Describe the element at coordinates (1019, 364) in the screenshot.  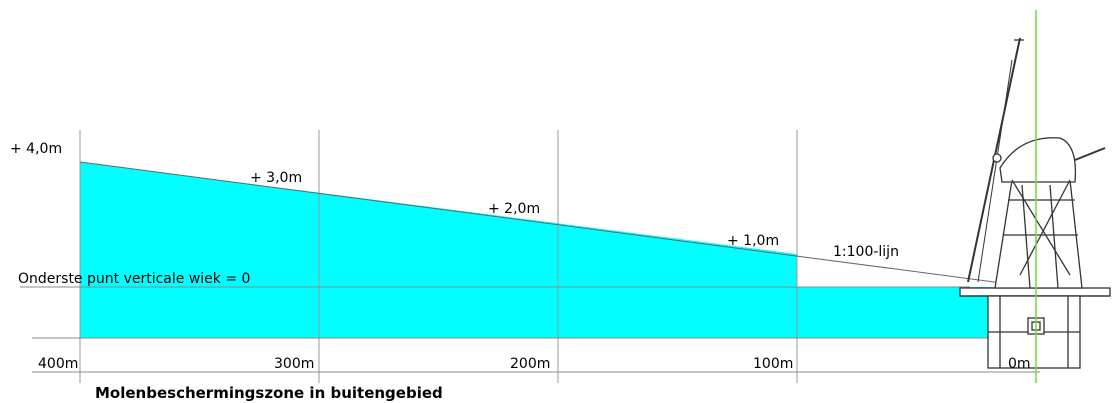
I see `distance-label-0m: 0m` at that location.